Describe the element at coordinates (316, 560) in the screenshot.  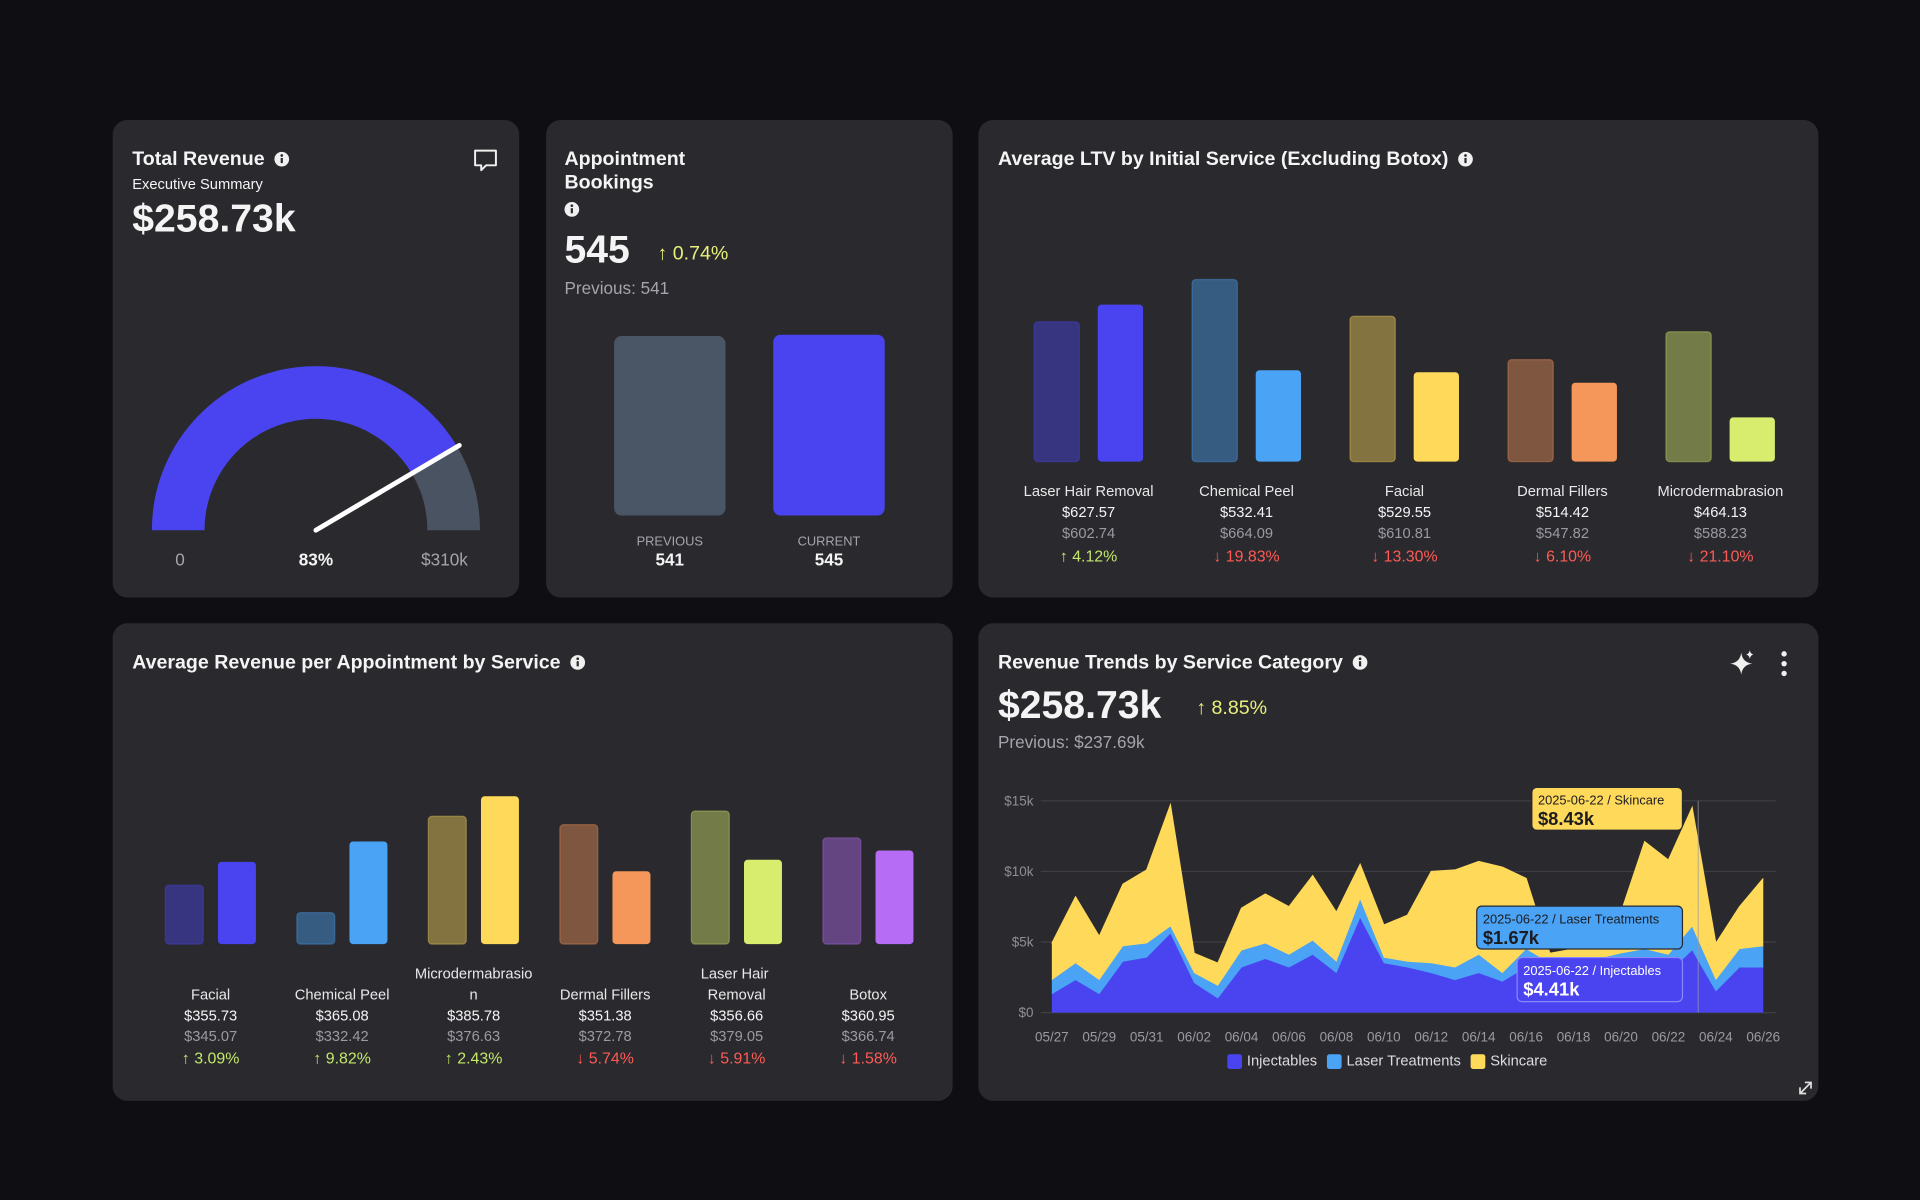
I see `gauge-value-label: 83%` at that location.